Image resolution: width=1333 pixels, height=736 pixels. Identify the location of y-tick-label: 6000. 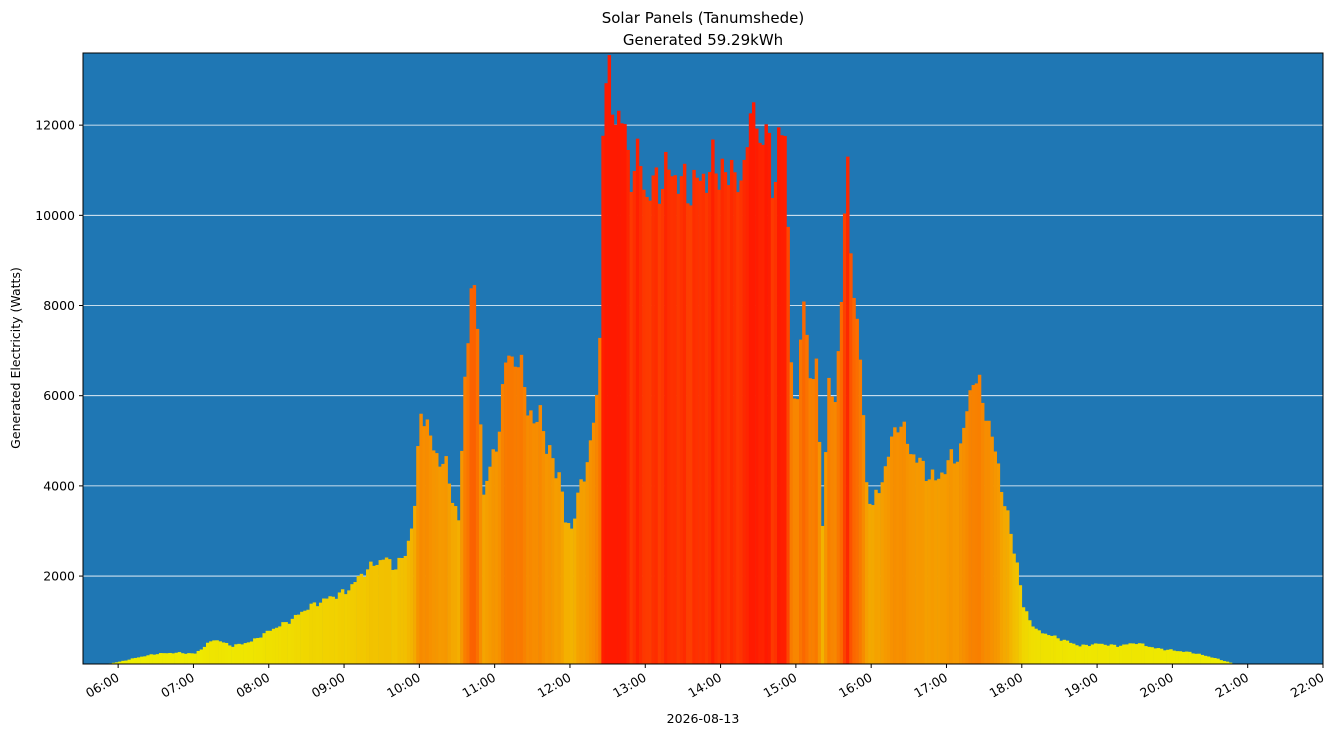
(59, 395).